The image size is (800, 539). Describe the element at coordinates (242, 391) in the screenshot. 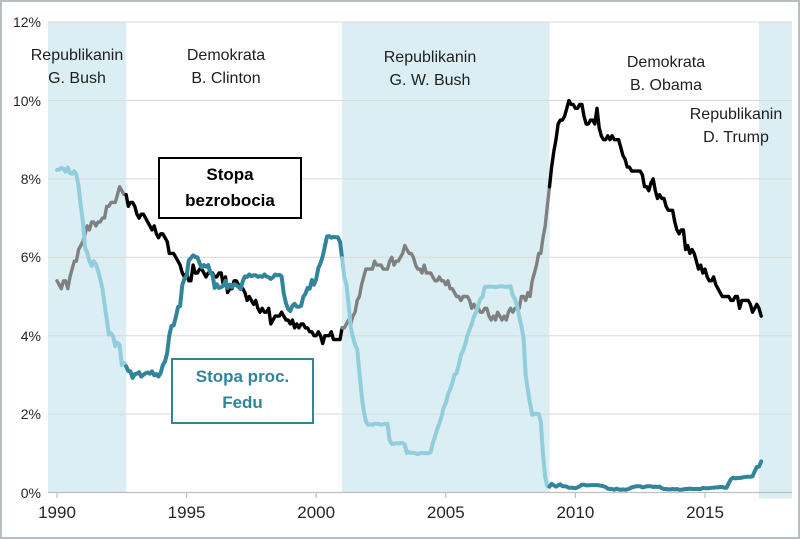

I see `fed-rate-series-label-box: Stopa proc. Fedu` at that location.